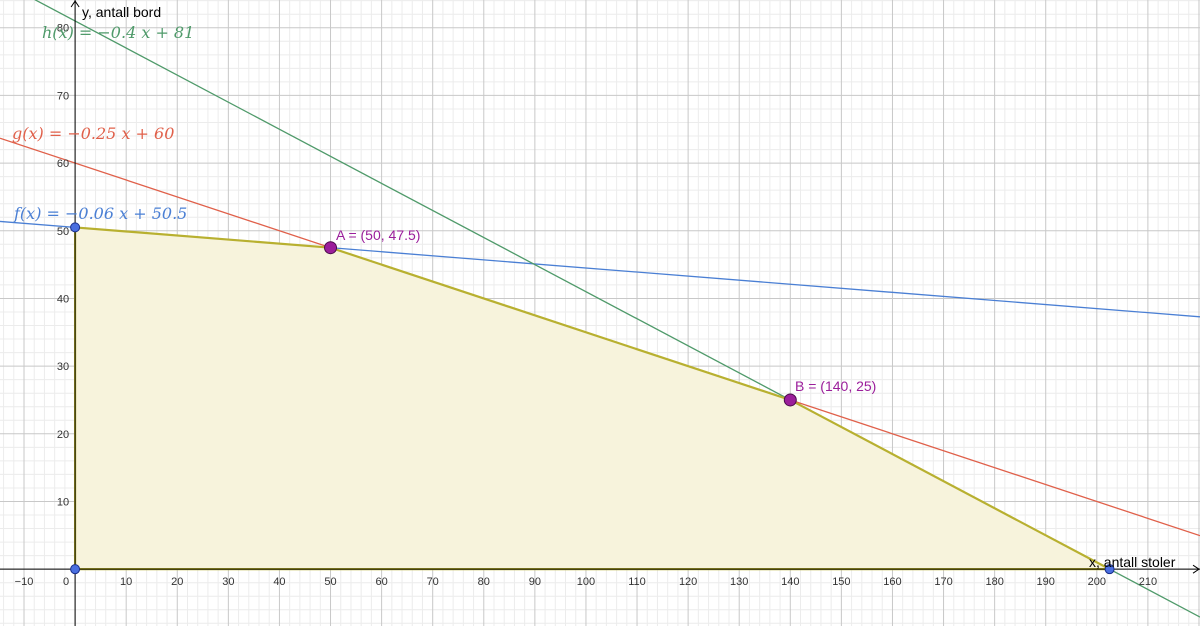  Describe the element at coordinates (943, 582) in the screenshot. I see `x-tick-label: 170` at that location.